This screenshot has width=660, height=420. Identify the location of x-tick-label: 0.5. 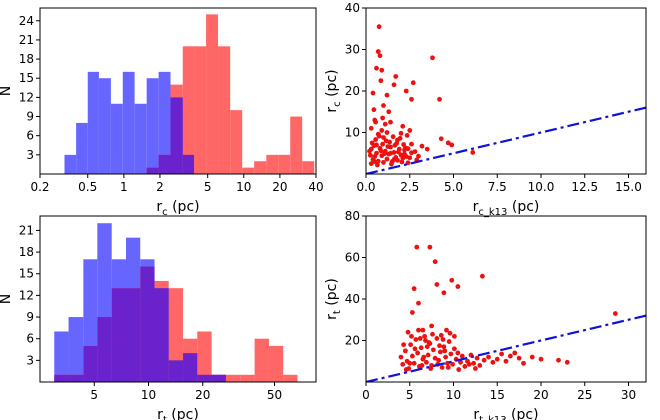
(87, 187).